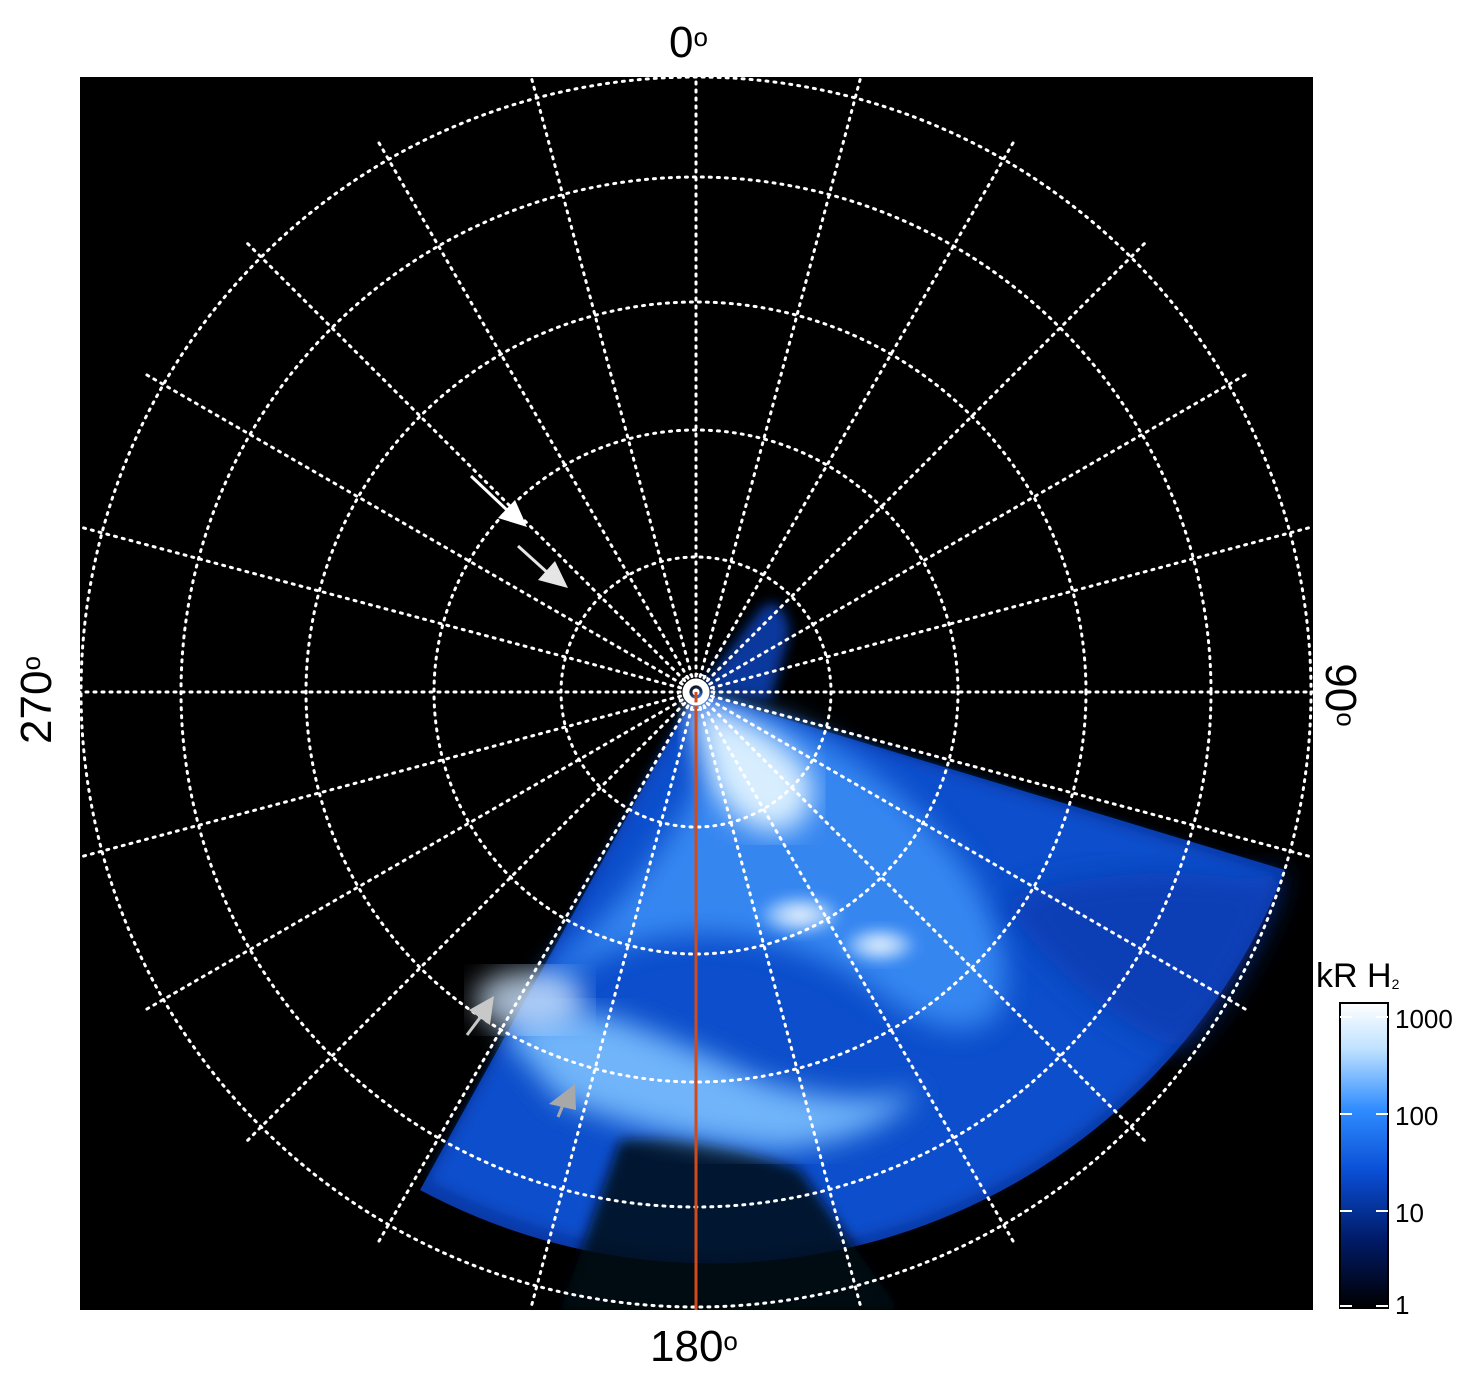 This screenshot has height=1386, width=1481. Describe the element at coordinates (36, 700) in the screenshot. I see `longitude-label-left: 270o` at that location.